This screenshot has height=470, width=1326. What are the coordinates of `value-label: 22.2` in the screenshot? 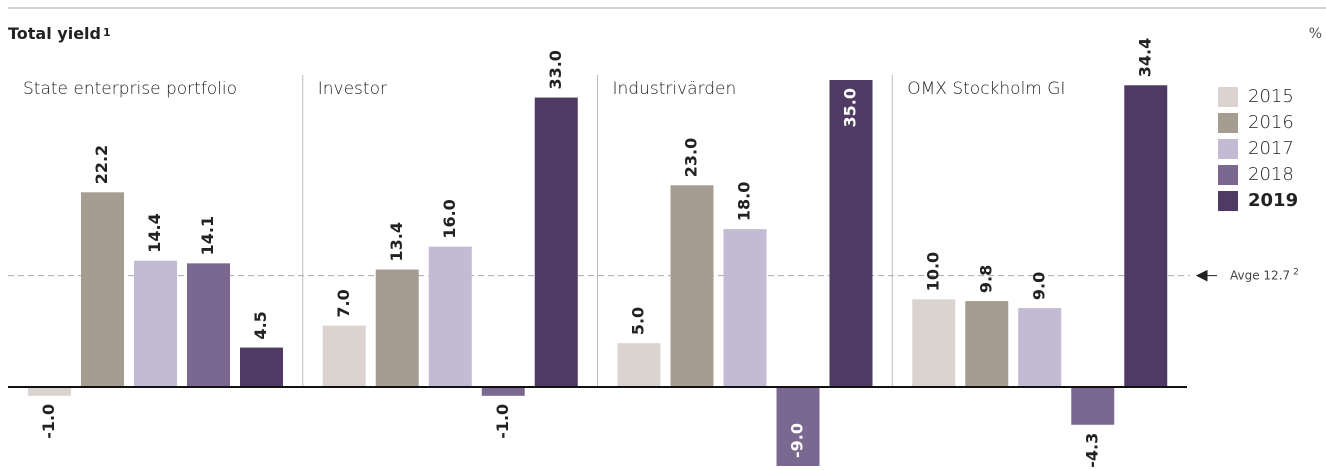 It's located at (101, 164).